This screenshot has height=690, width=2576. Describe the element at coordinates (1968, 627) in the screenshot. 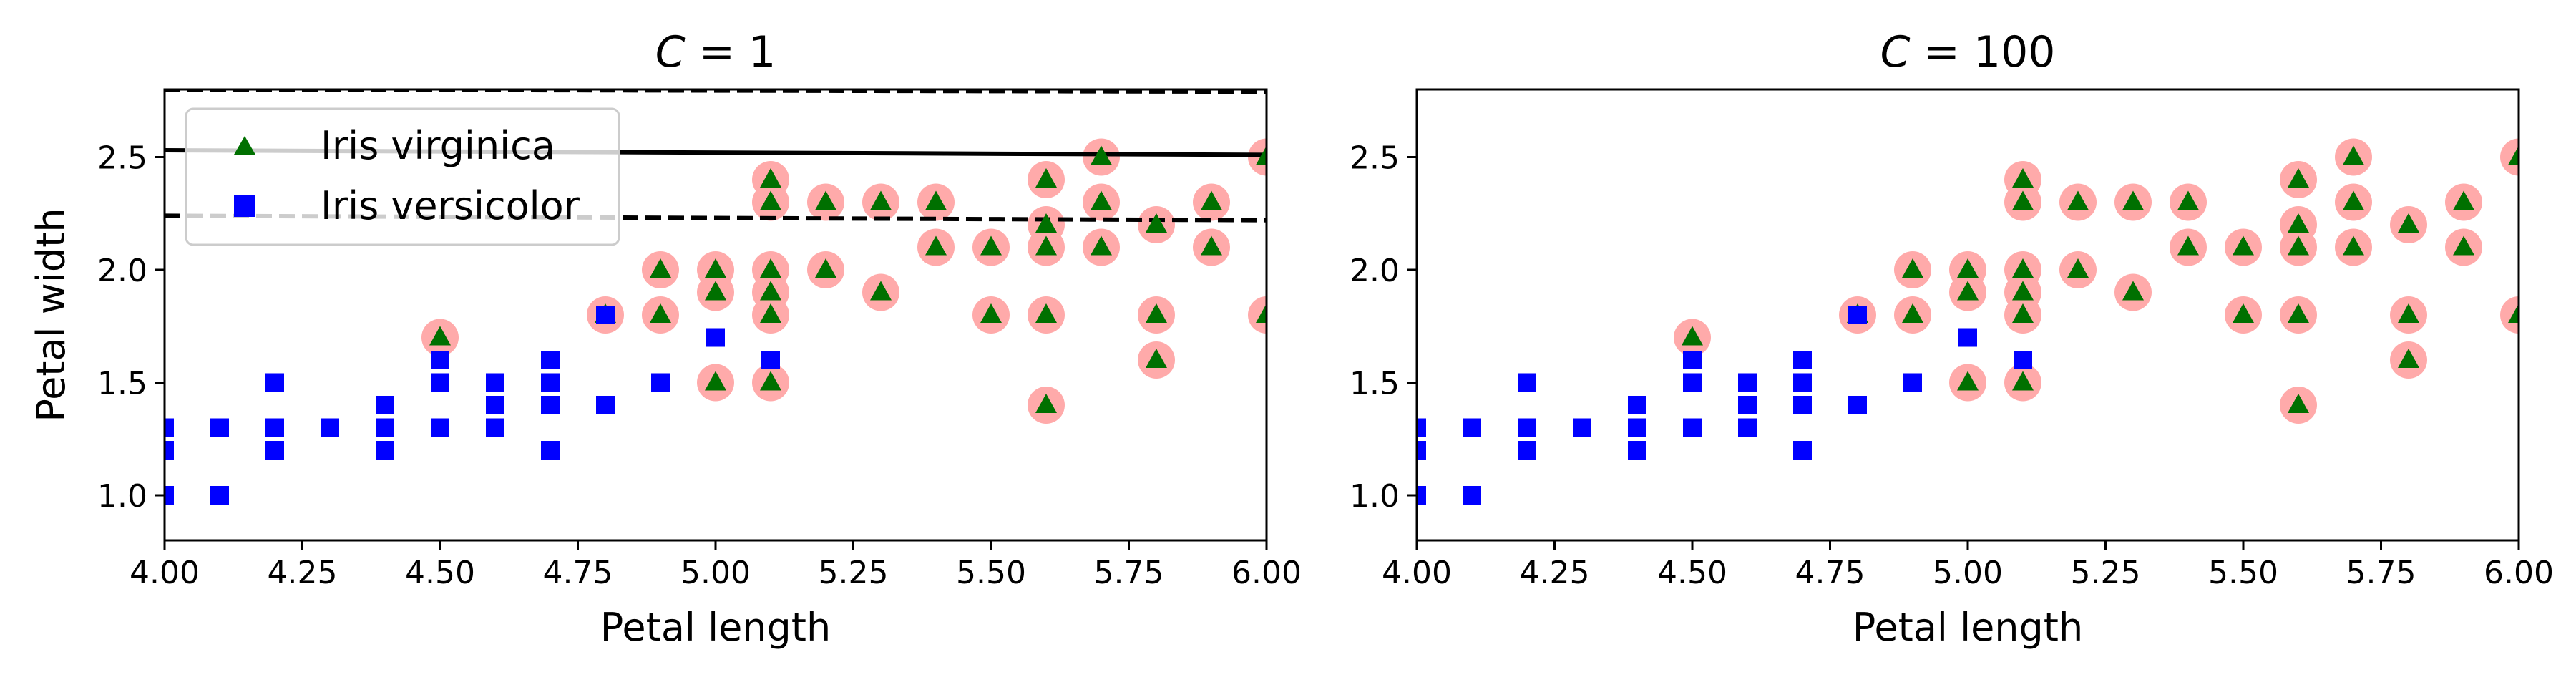

I see `x-axis-label: Petal length` at that location.